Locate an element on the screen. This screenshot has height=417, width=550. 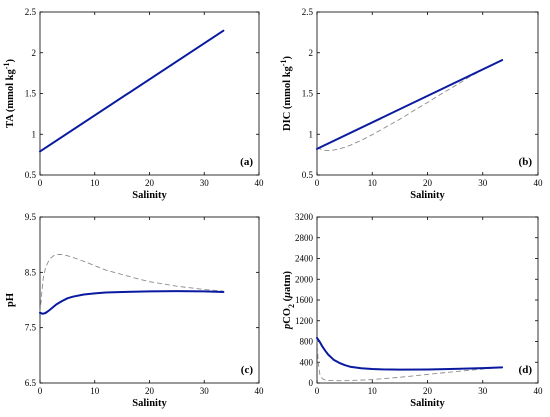
y-axis-label: pH is located at coordinates (10, 300).